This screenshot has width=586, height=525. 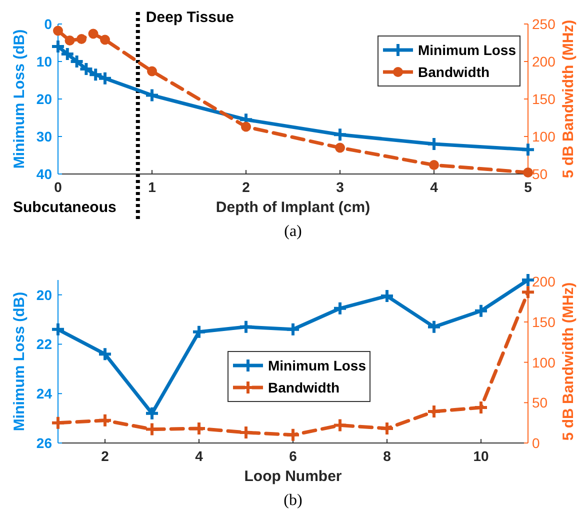 I want to click on x-tick-label: 0, so click(x=58, y=187).